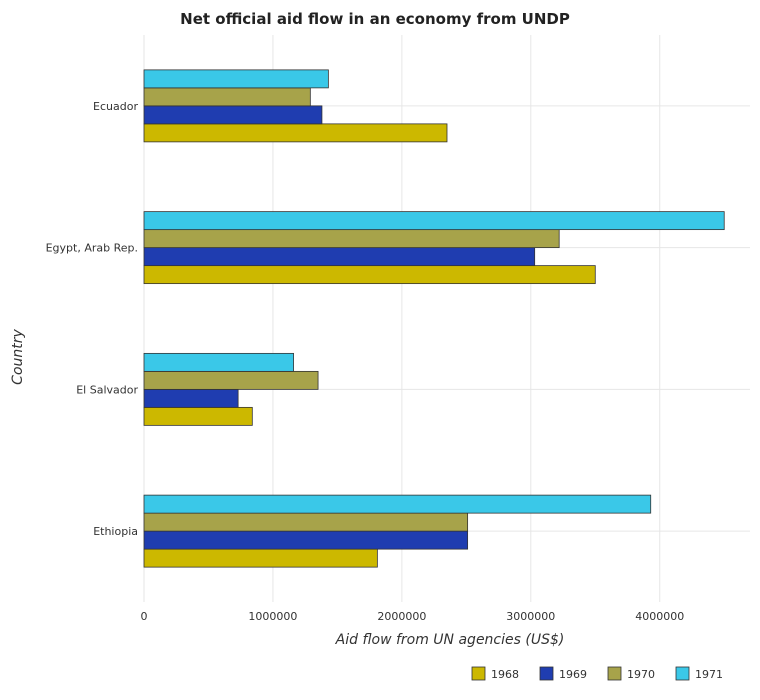 The width and height of the screenshot is (760, 700). I want to click on y-tick-label: Ethiopia, so click(115, 531).